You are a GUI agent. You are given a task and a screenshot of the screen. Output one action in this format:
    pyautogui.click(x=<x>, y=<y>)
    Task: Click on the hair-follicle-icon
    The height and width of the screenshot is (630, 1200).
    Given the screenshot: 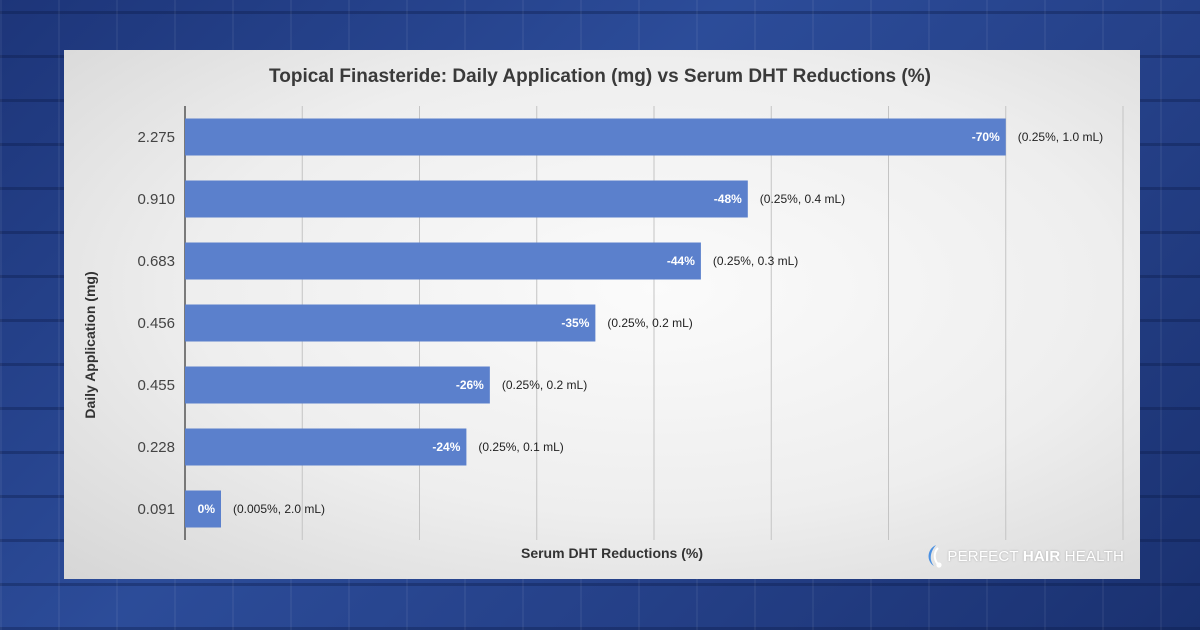 What is the action you would take?
    pyautogui.click(x=935, y=556)
    